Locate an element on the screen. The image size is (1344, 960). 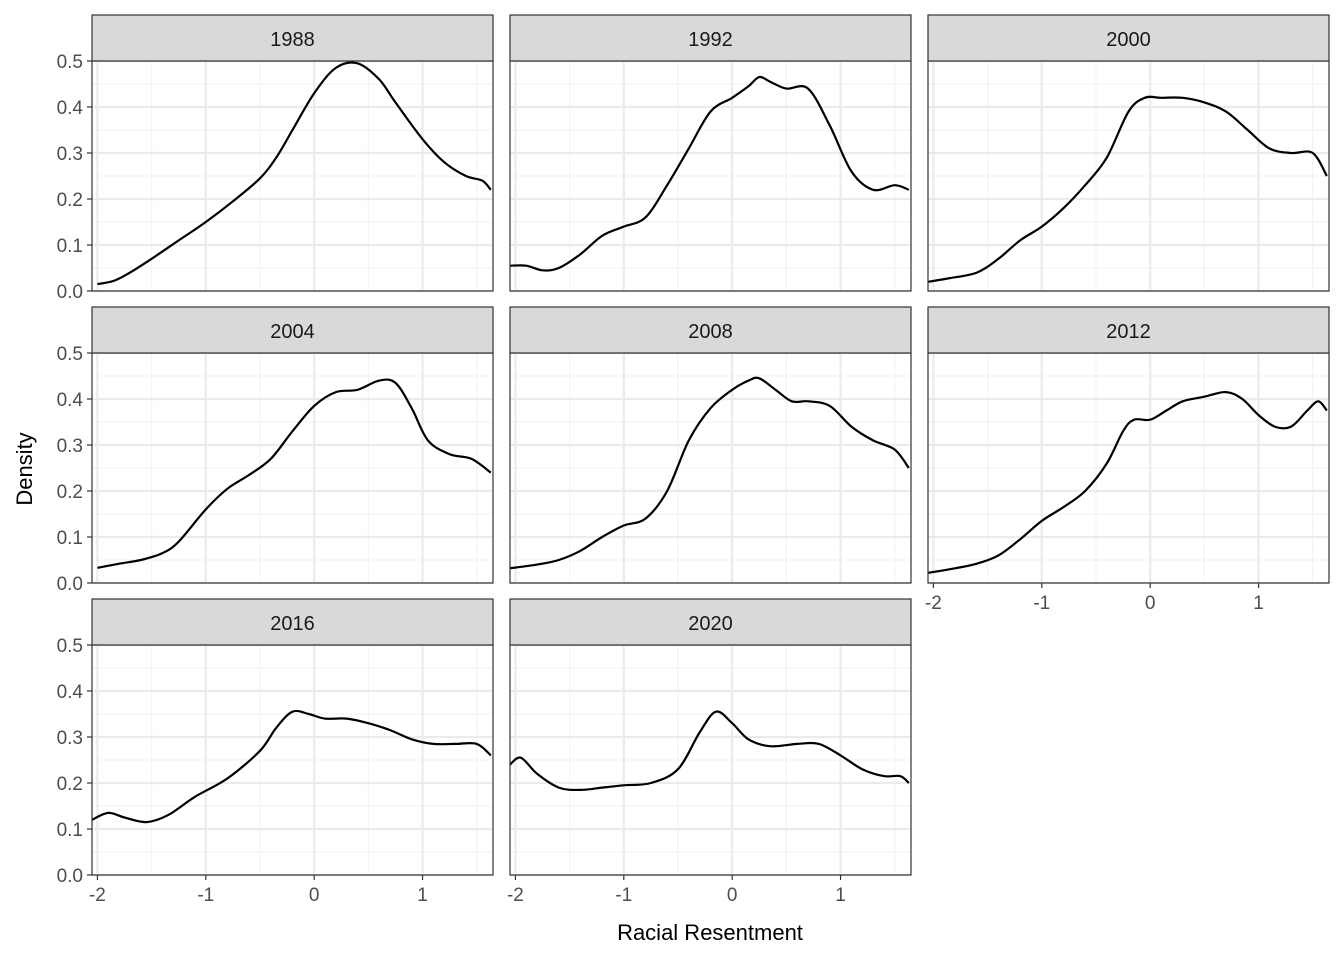
facet-strip-label: 2020 is located at coordinates (710, 624).